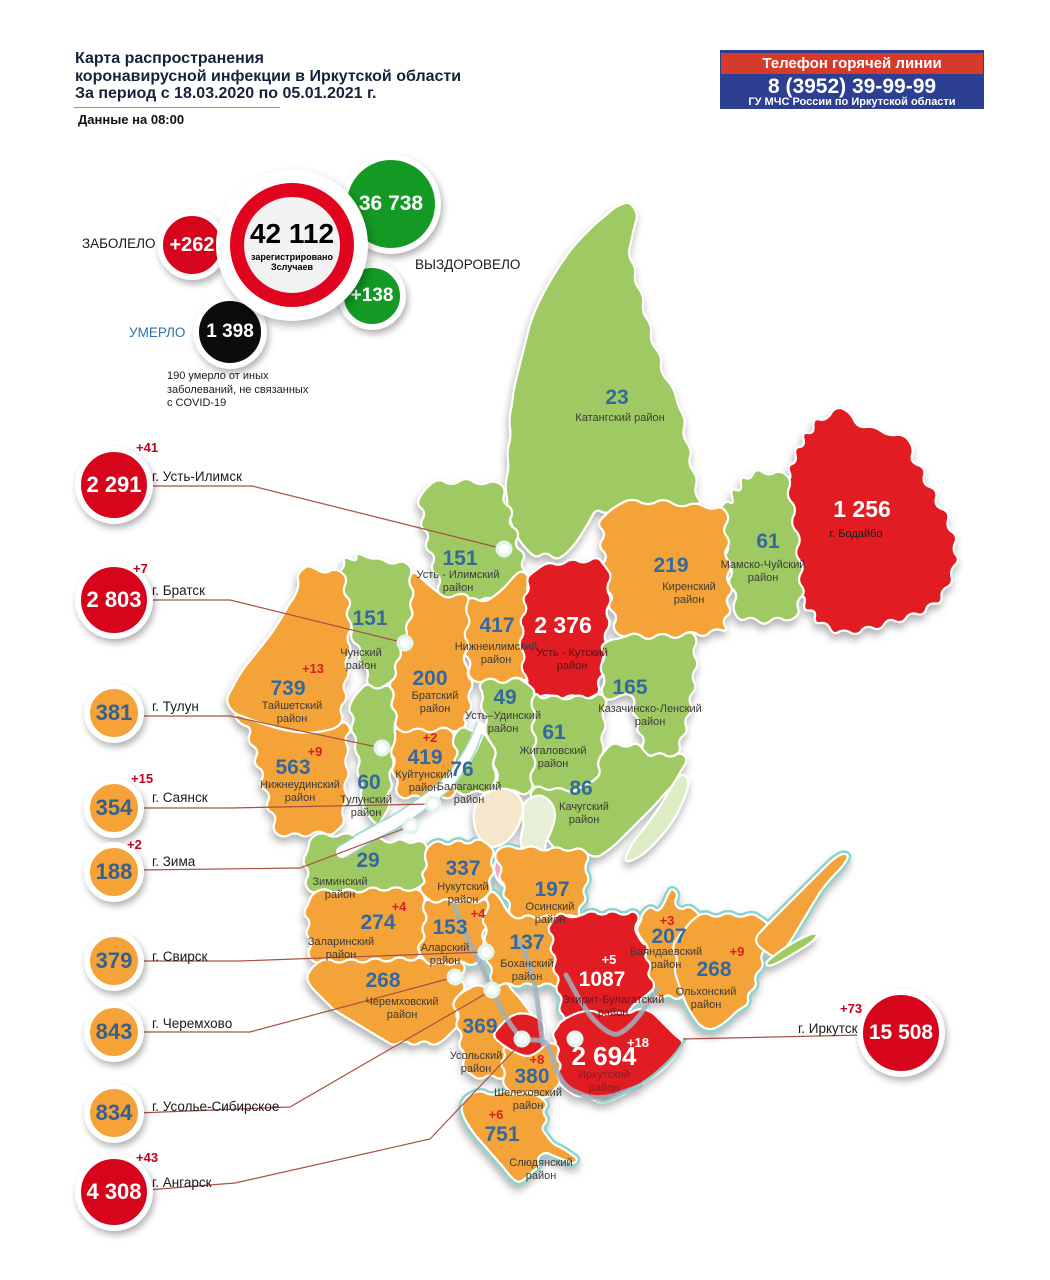 The width and height of the screenshot is (1050, 1280). What do you see at coordinates (430, 737) in the screenshot?
I see `svg-text: +2` at bounding box center [430, 737].